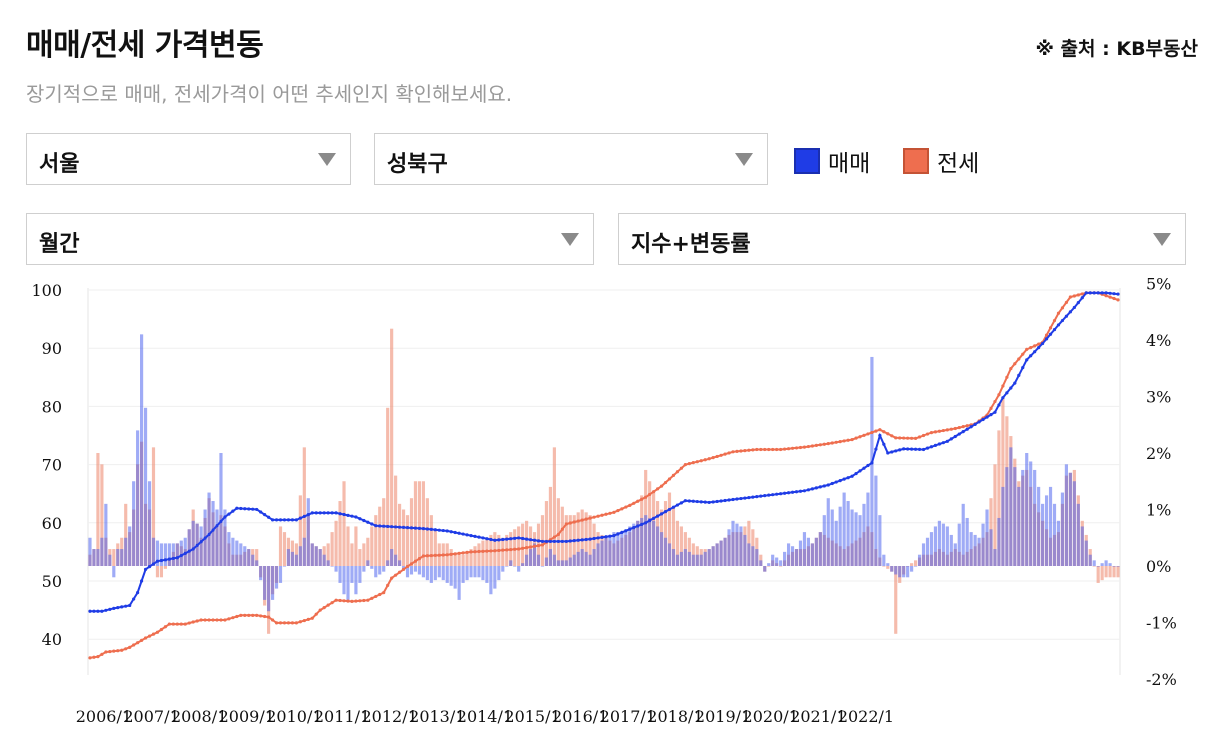 This screenshot has height=744, width=1230. Describe the element at coordinates (832, 161) in the screenshot. I see `legend-sale: 매매` at that location.